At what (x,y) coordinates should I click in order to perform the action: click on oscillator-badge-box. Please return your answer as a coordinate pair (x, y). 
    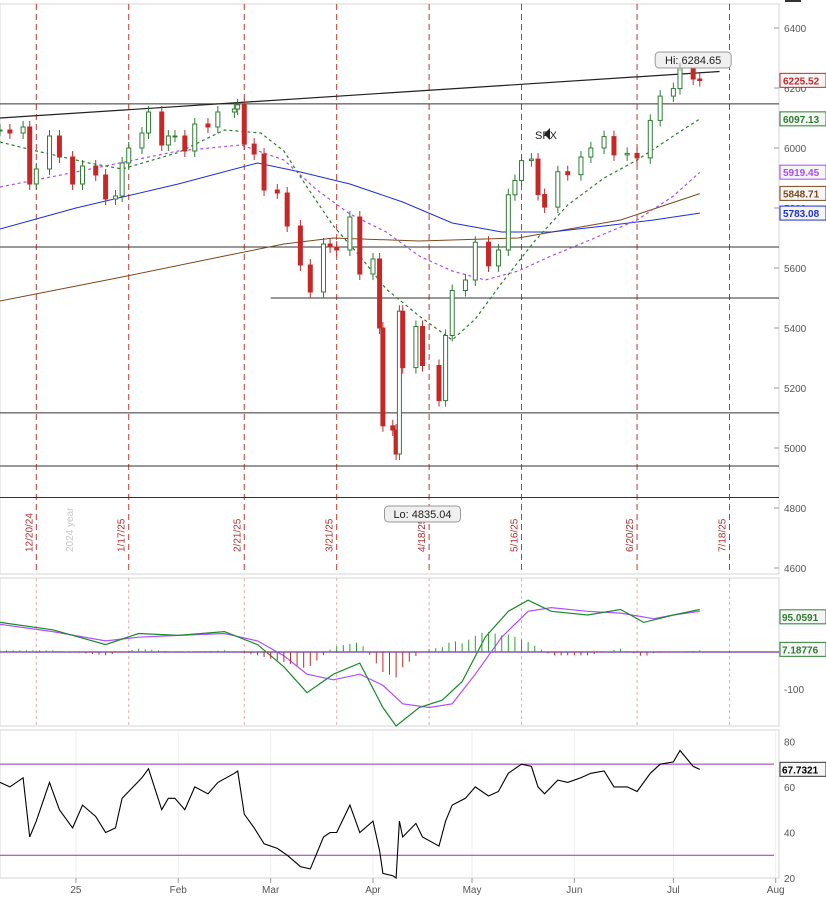
    Looking at the image, I should click on (802, 617).